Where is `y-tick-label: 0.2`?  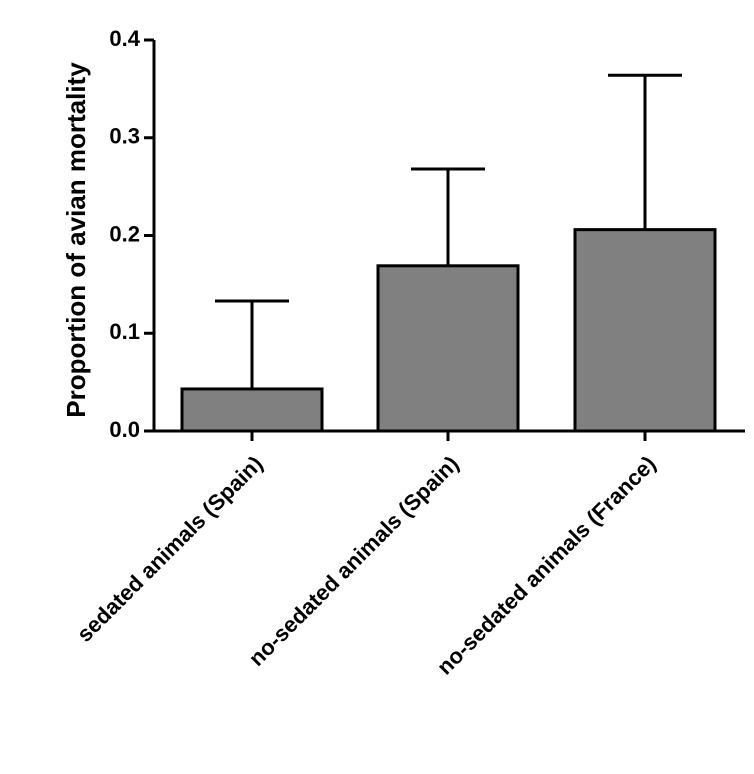
y-tick-label: 0.2 is located at coordinates (124, 233).